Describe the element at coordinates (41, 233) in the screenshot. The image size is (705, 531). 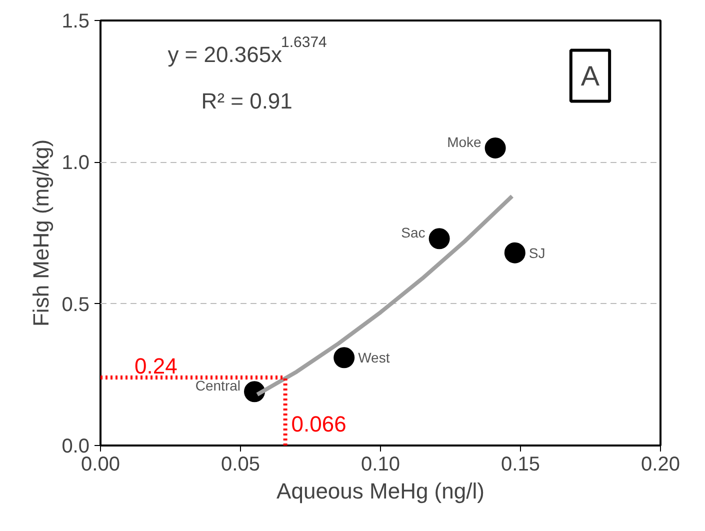
I see `y-axis-title: Fish MeHg (mg/kg)` at that location.